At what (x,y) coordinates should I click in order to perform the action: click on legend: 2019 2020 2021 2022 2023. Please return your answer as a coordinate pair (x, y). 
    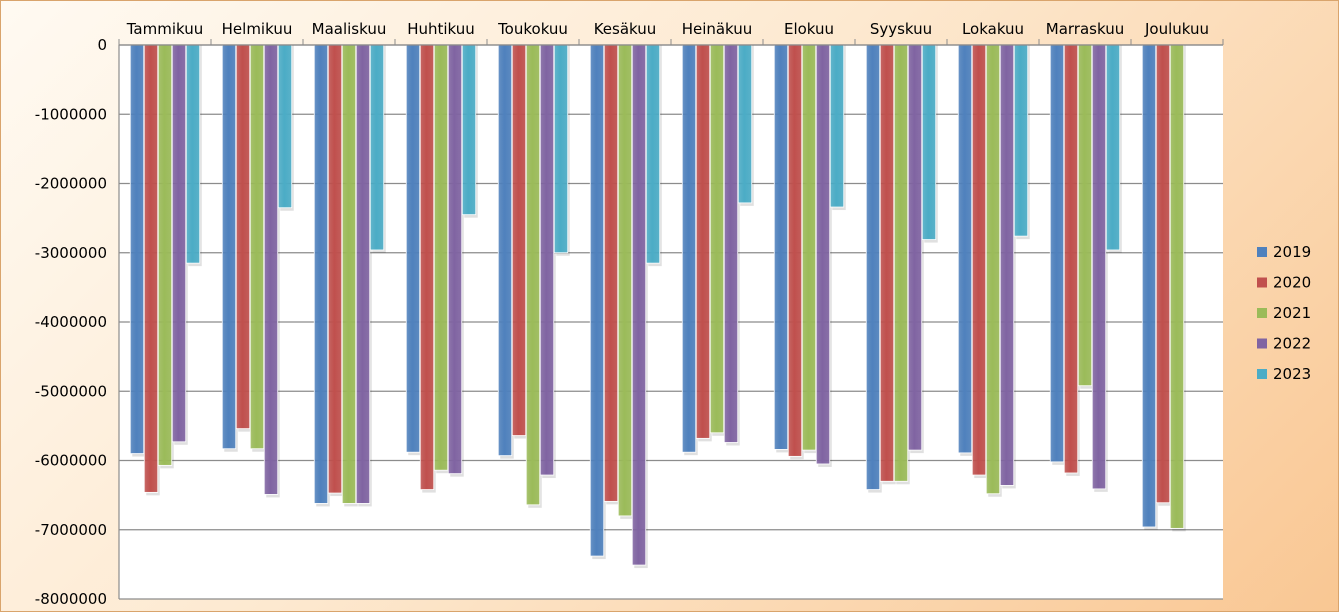
    Looking at the image, I should click on (1284, 313).